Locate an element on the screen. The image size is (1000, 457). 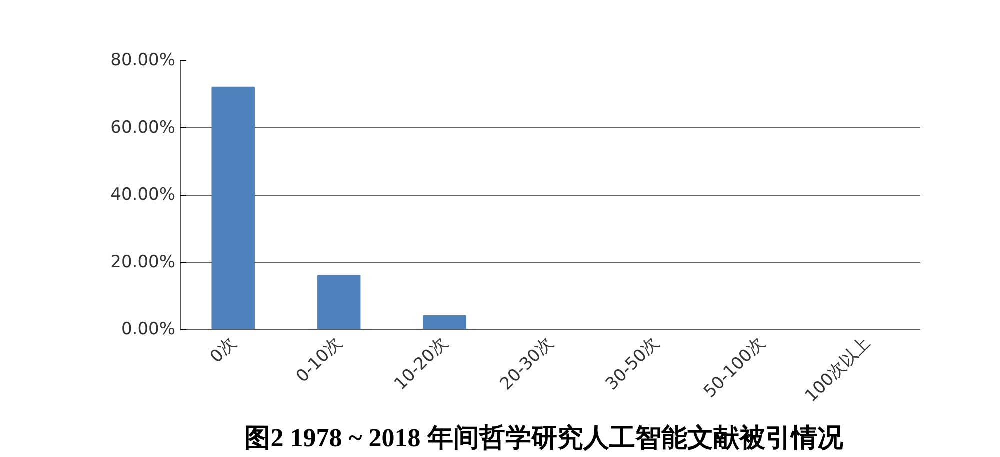
y-tick-label: 80.00% is located at coordinates (143, 60).